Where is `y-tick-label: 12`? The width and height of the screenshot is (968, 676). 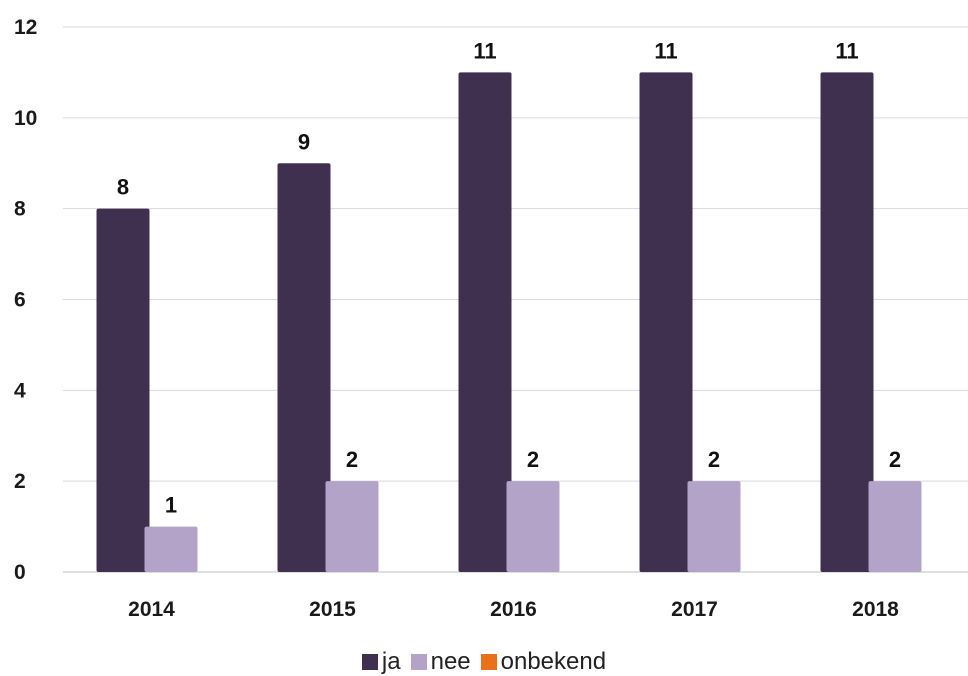
y-tick-label: 12 is located at coordinates (25, 27).